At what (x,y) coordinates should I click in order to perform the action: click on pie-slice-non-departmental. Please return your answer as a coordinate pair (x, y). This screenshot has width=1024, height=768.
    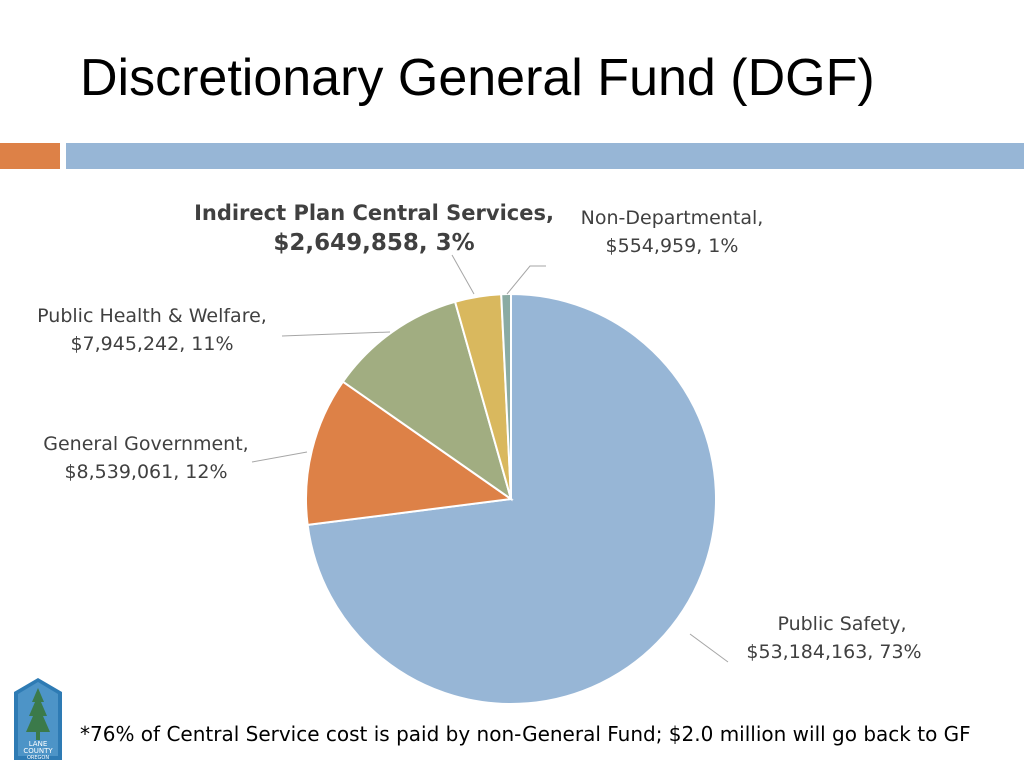
    Looking at the image, I should click on (506, 396).